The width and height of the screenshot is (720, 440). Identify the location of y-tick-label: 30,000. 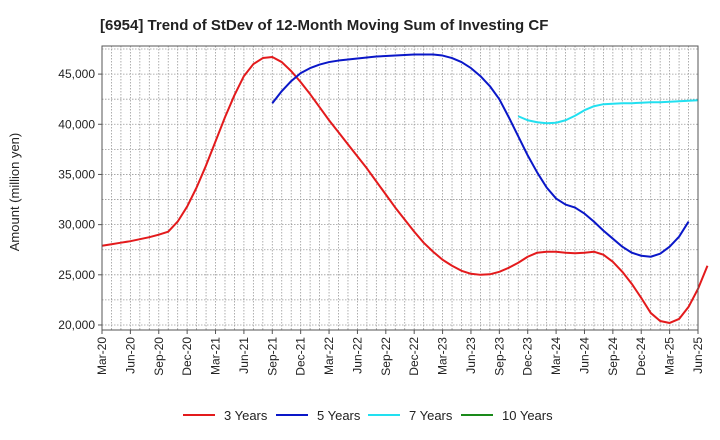
(76, 225).